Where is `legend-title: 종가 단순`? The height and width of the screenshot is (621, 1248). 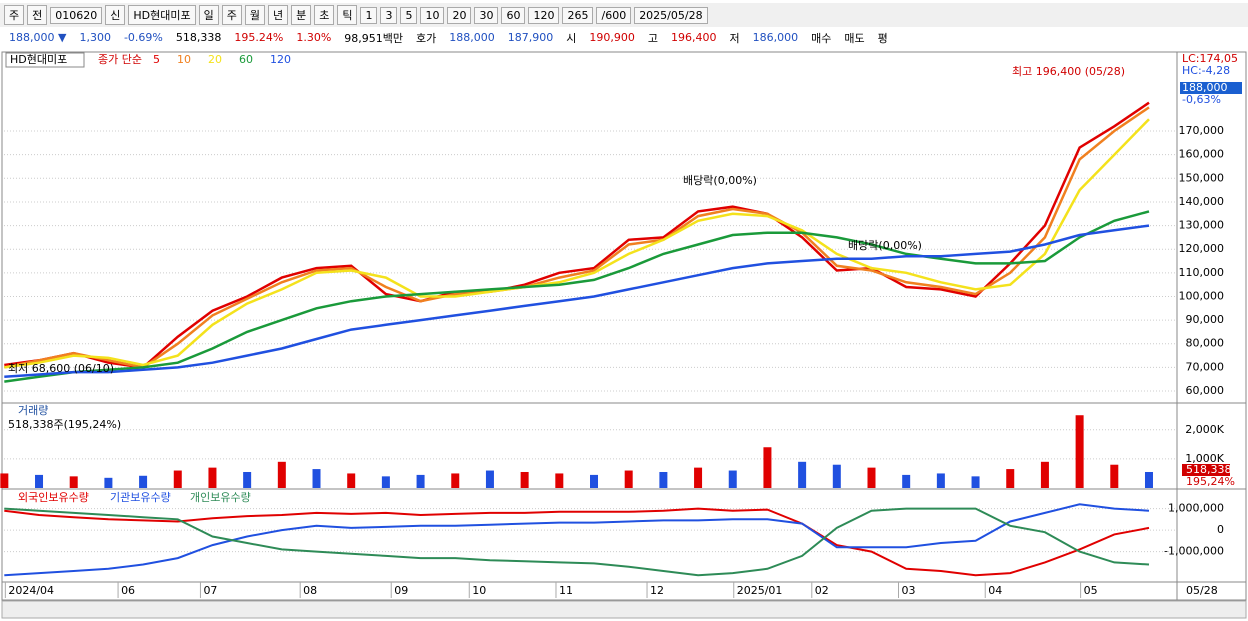
legend-title: 종가 단순 is located at coordinates (120, 59).